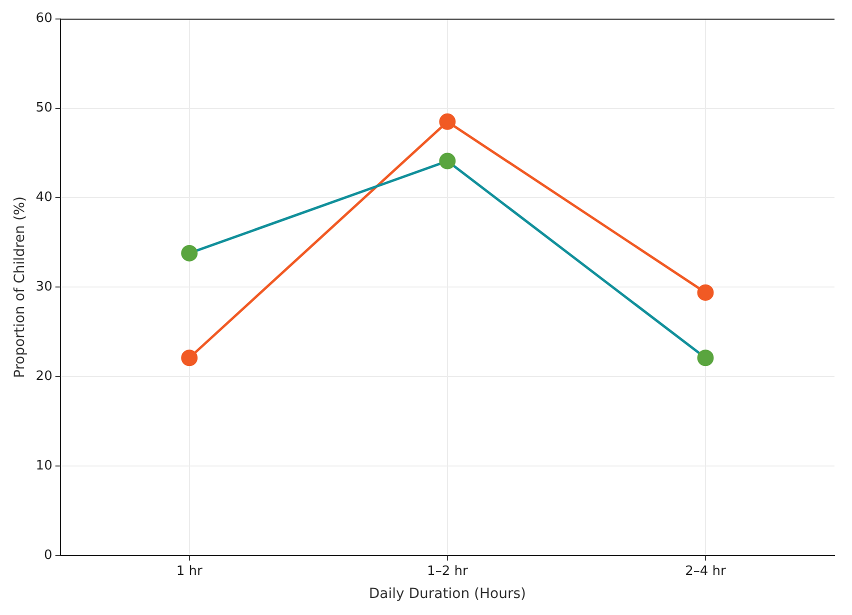 The width and height of the screenshot is (852, 615). I want to click on y-tick-label: 20, so click(44, 376).